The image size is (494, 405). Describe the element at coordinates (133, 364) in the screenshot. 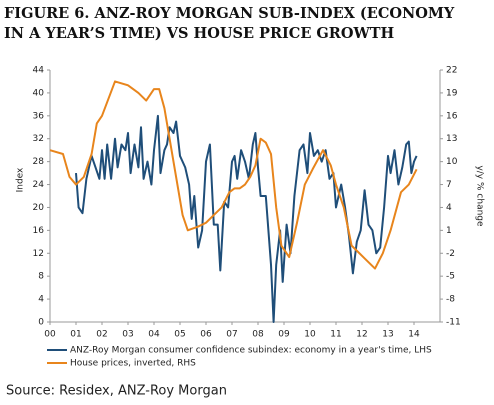

I see `legend-label: House prices, inverted, RHS` at that location.